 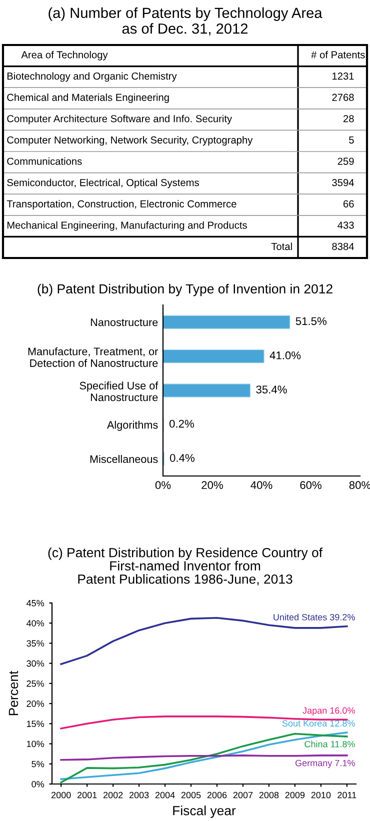 I want to click on y-tick-label: 35%, so click(x=35, y=643).